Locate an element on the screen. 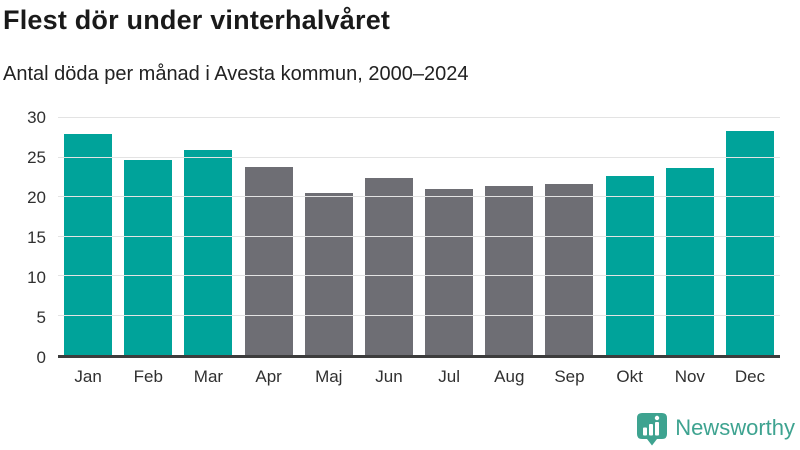 Image resolution: width=800 pixels, height=450 pixels. y-axis-tick-label: 5 is located at coordinates (41, 317).